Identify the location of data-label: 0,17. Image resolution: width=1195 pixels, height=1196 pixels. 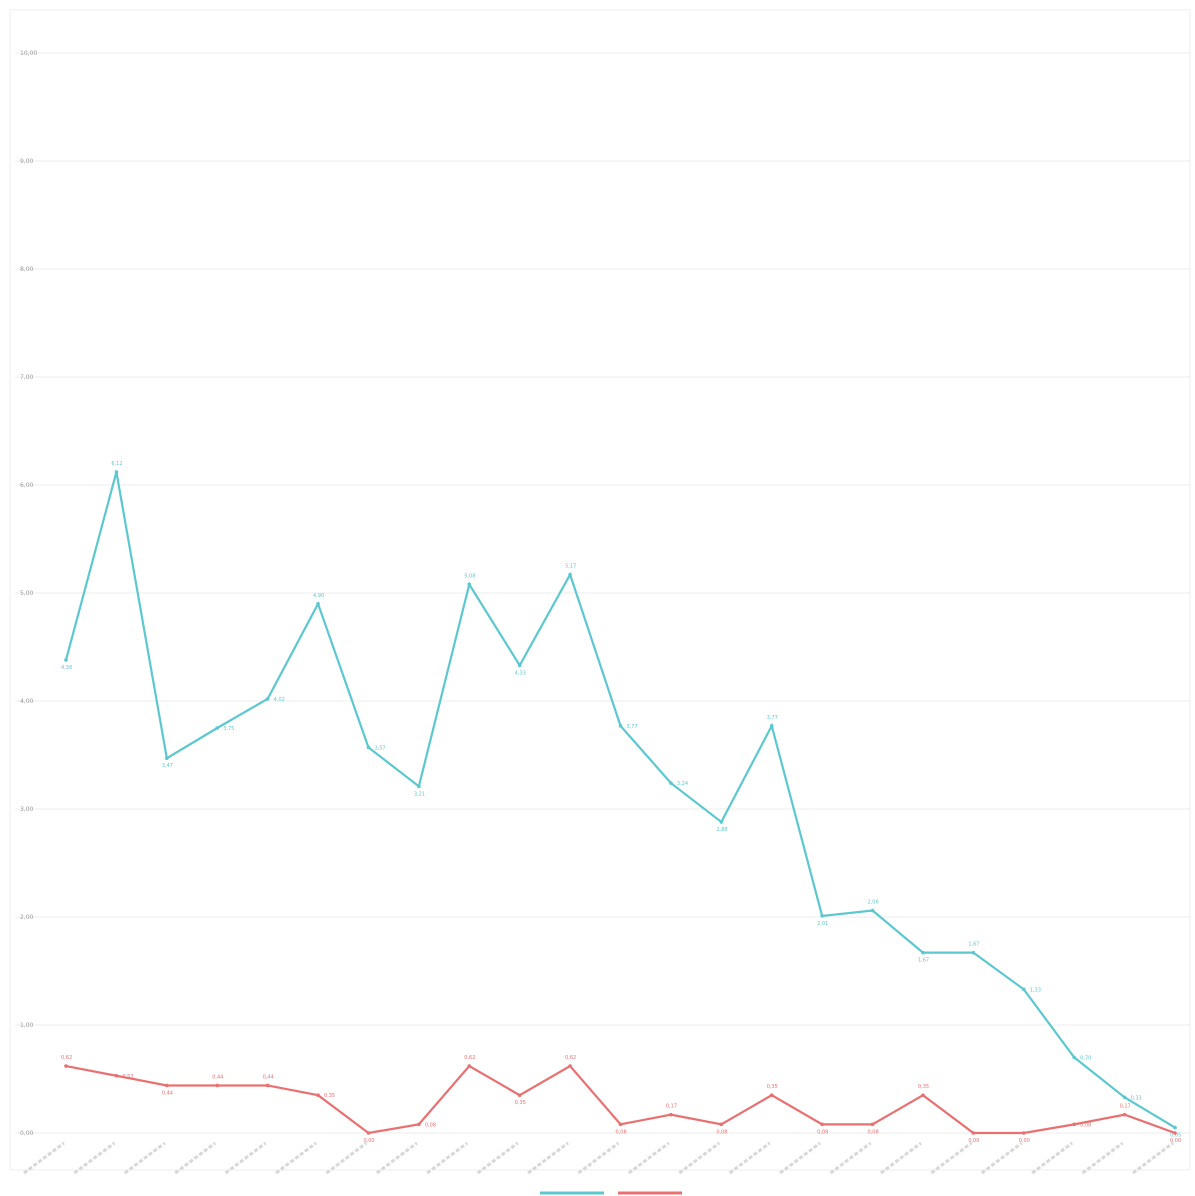
(1125, 1107).